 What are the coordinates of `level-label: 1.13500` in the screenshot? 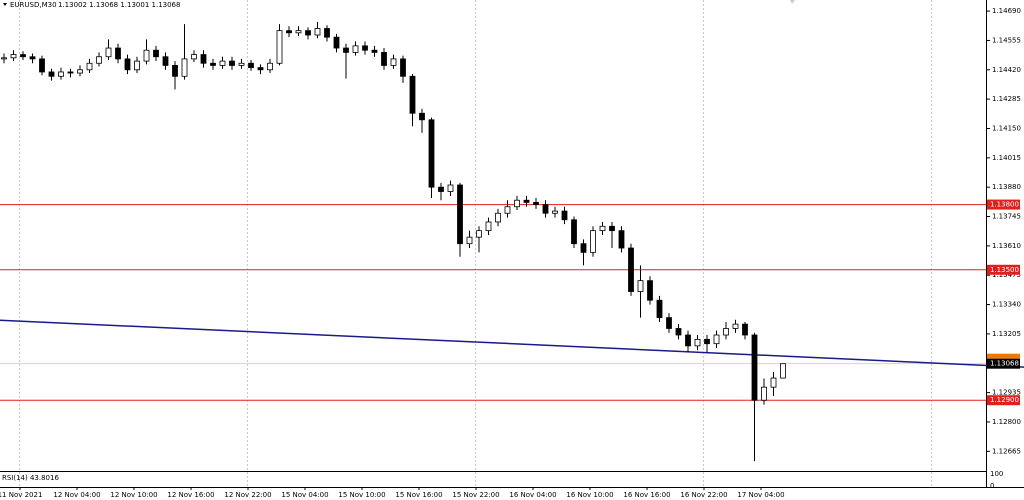 It's located at (1004, 270).